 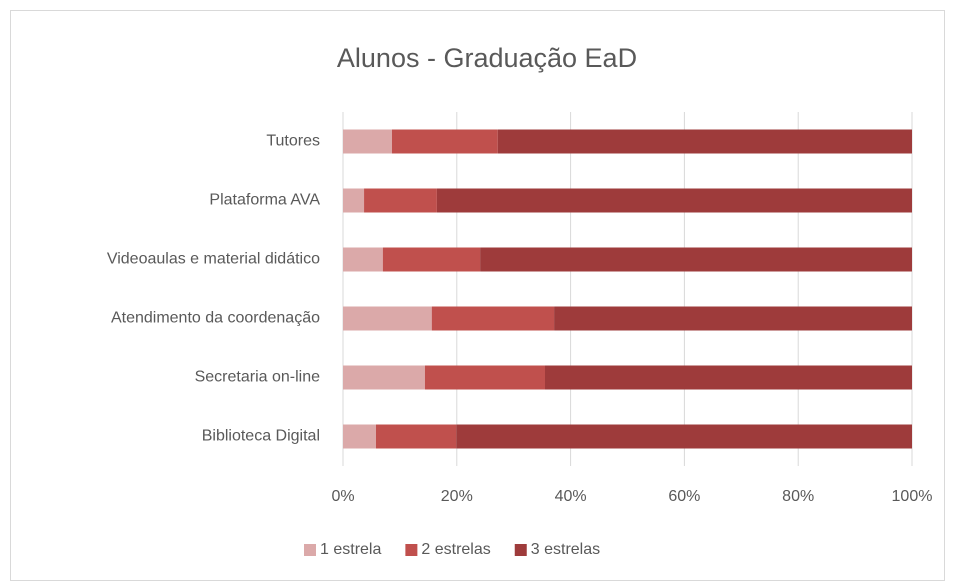 What do you see at coordinates (258, 377) in the screenshot?
I see `y-tick-label: Secretaria on-line` at bounding box center [258, 377].